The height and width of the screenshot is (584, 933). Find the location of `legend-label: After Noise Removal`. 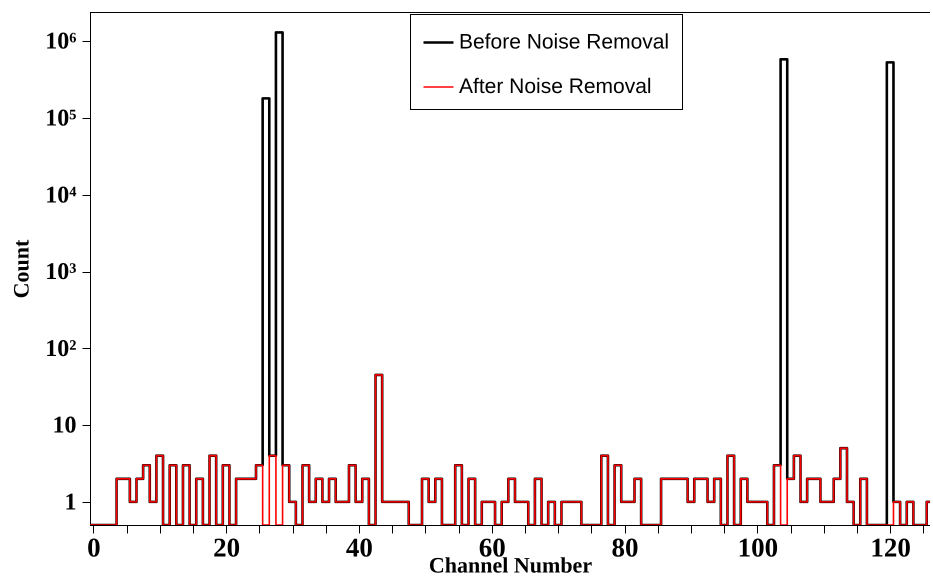

legend-label: After Noise Removal is located at coordinates (555, 86).